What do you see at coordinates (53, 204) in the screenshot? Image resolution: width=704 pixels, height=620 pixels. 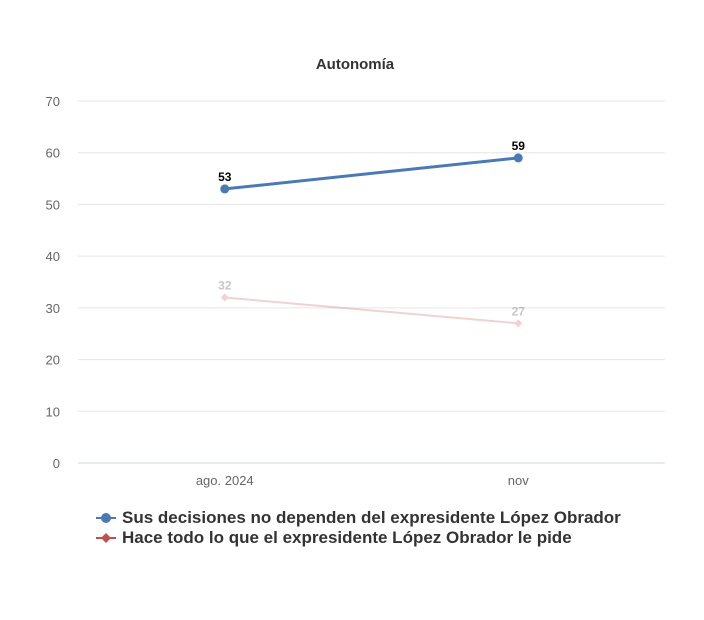 I see `y-tick-label: 50` at bounding box center [53, 204].